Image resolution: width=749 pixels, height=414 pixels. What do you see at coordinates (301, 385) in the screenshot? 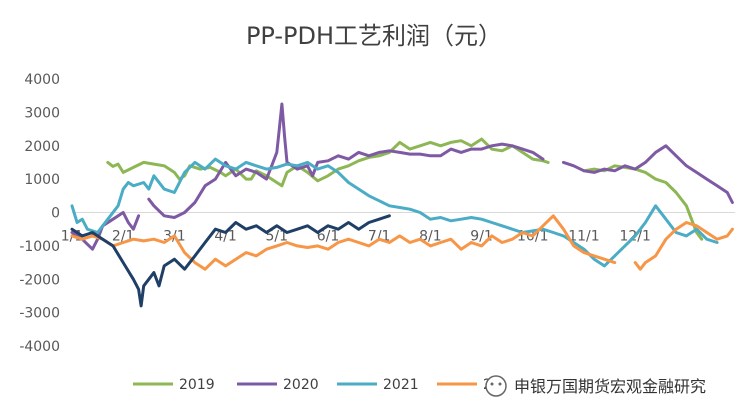
I see `legend-label-2020: 2020` at bounding box center [301, 385].